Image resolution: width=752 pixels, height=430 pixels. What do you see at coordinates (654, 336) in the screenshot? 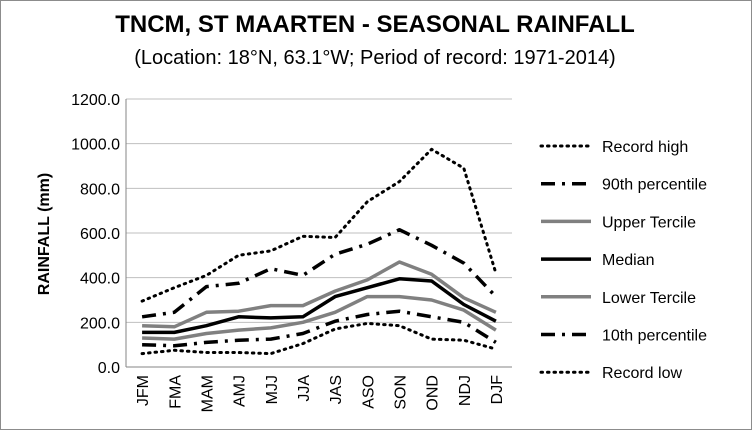
I see `legend-label-10th-percentile: 10th percentile` at bounding box center [654, 336].